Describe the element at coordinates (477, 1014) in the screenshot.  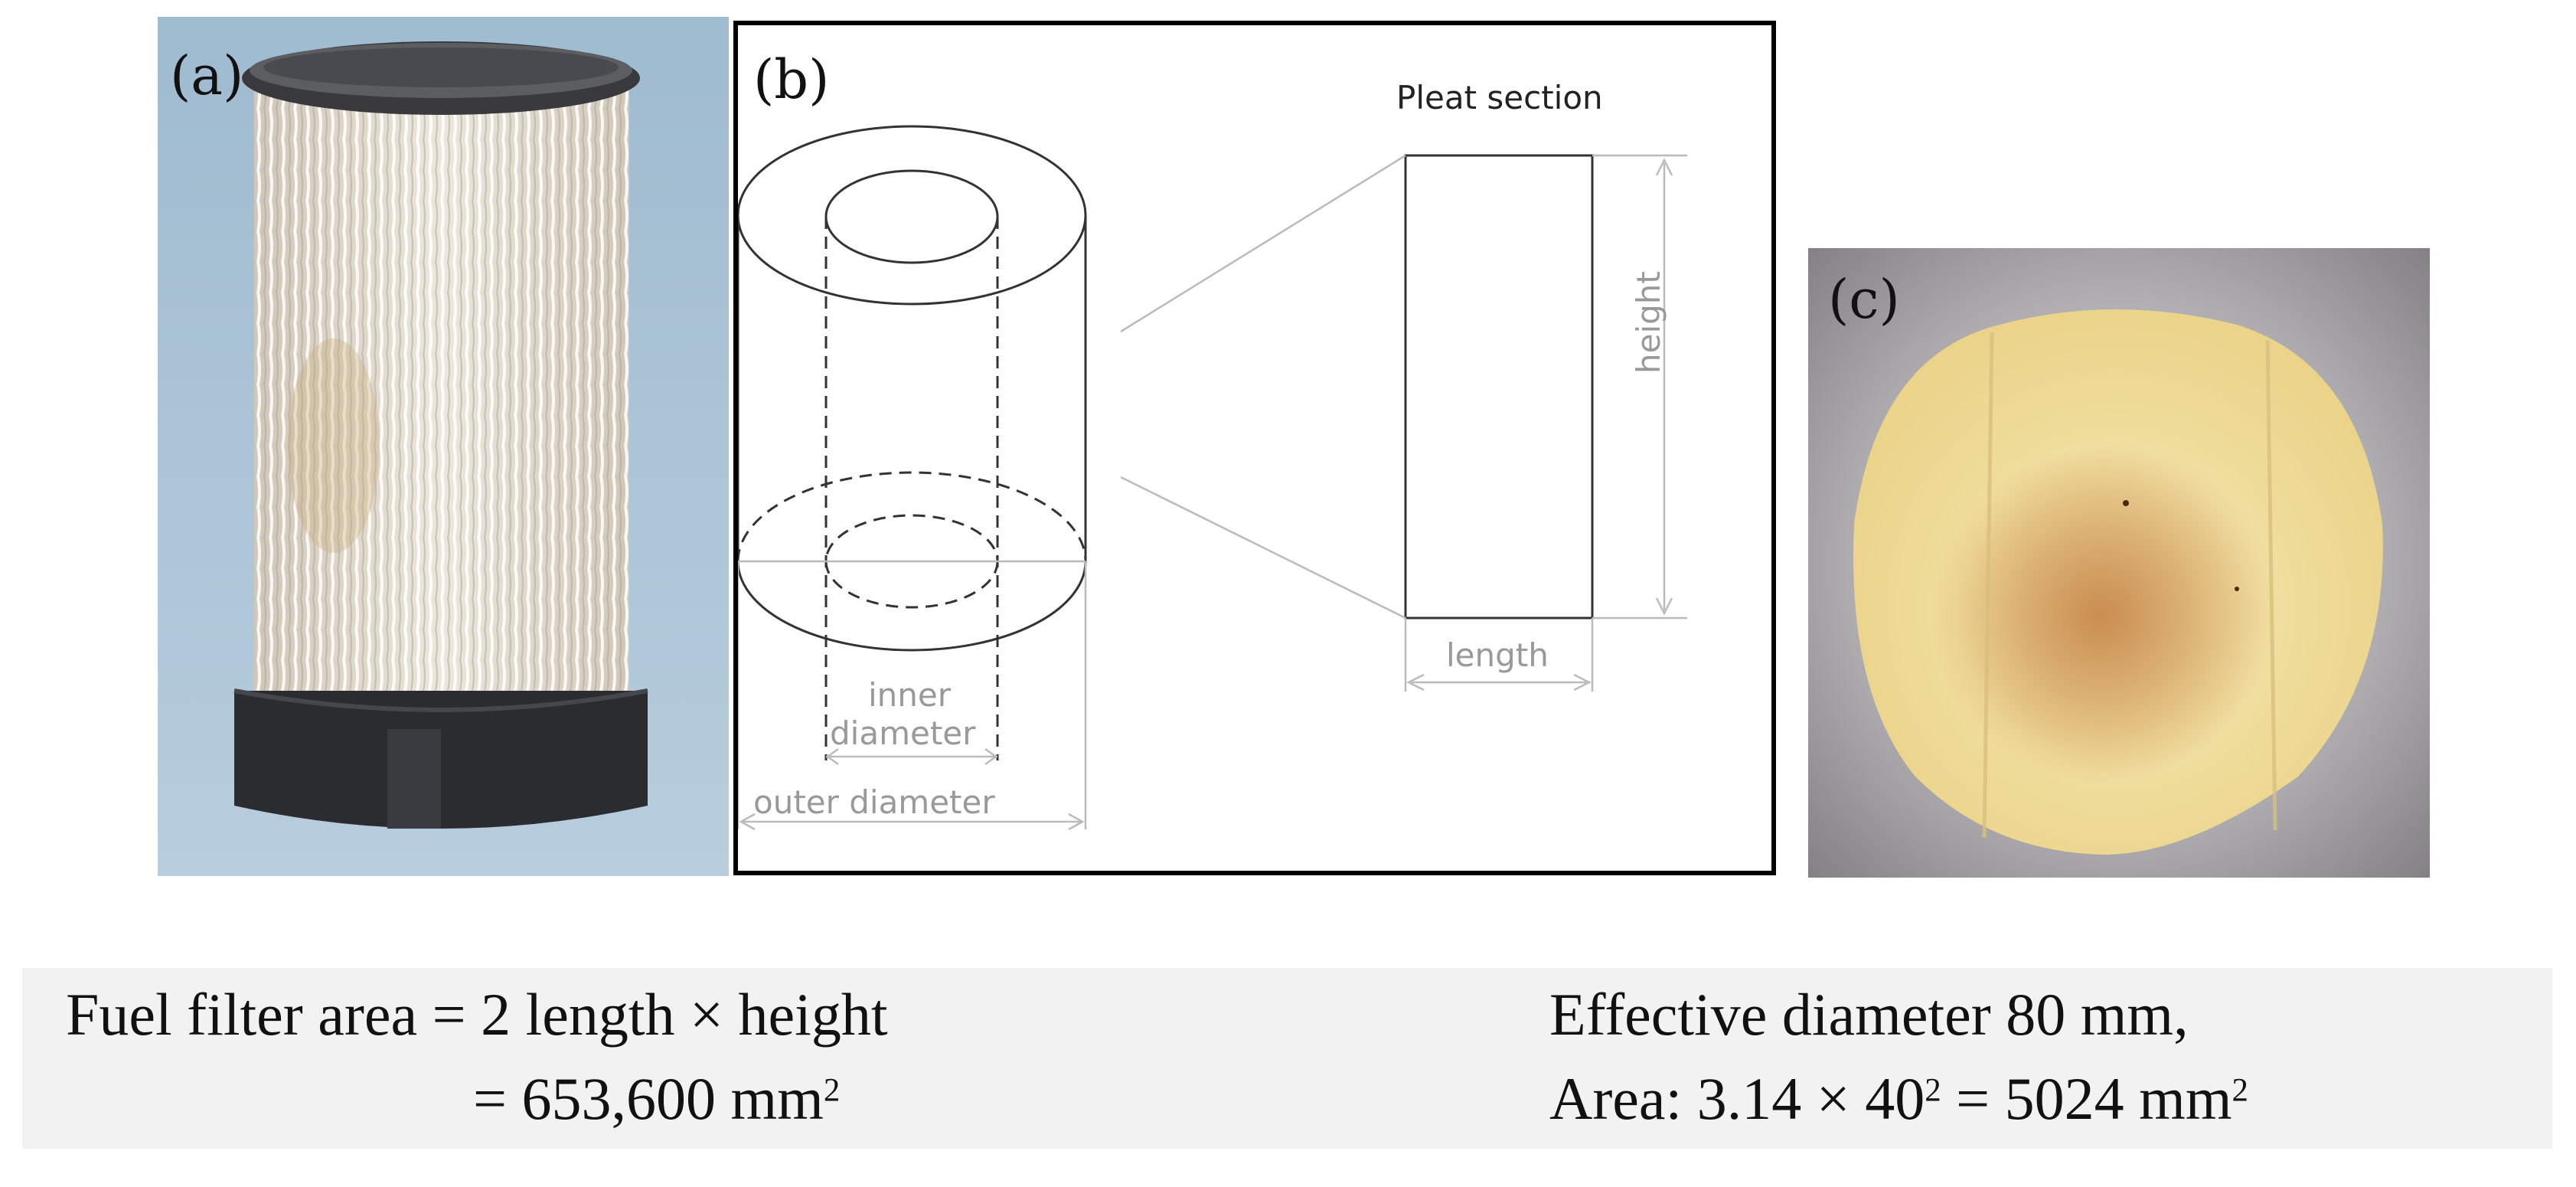
I see `fuel-filter-area-formula: Fuel filter area = 2 length × height` at that location.